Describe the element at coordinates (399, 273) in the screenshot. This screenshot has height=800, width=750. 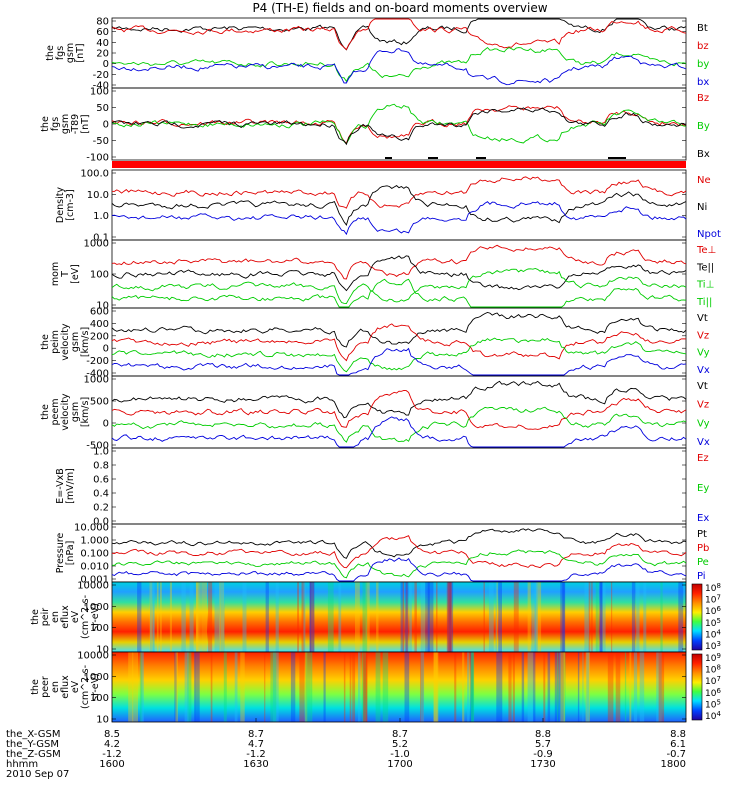
I see `series-line-Te||` at that location.